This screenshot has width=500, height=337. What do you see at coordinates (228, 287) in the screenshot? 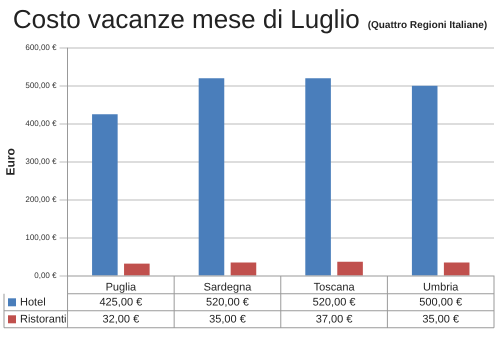
I see `x-tick-label: Sardegna` at bounding box center [228, 287].